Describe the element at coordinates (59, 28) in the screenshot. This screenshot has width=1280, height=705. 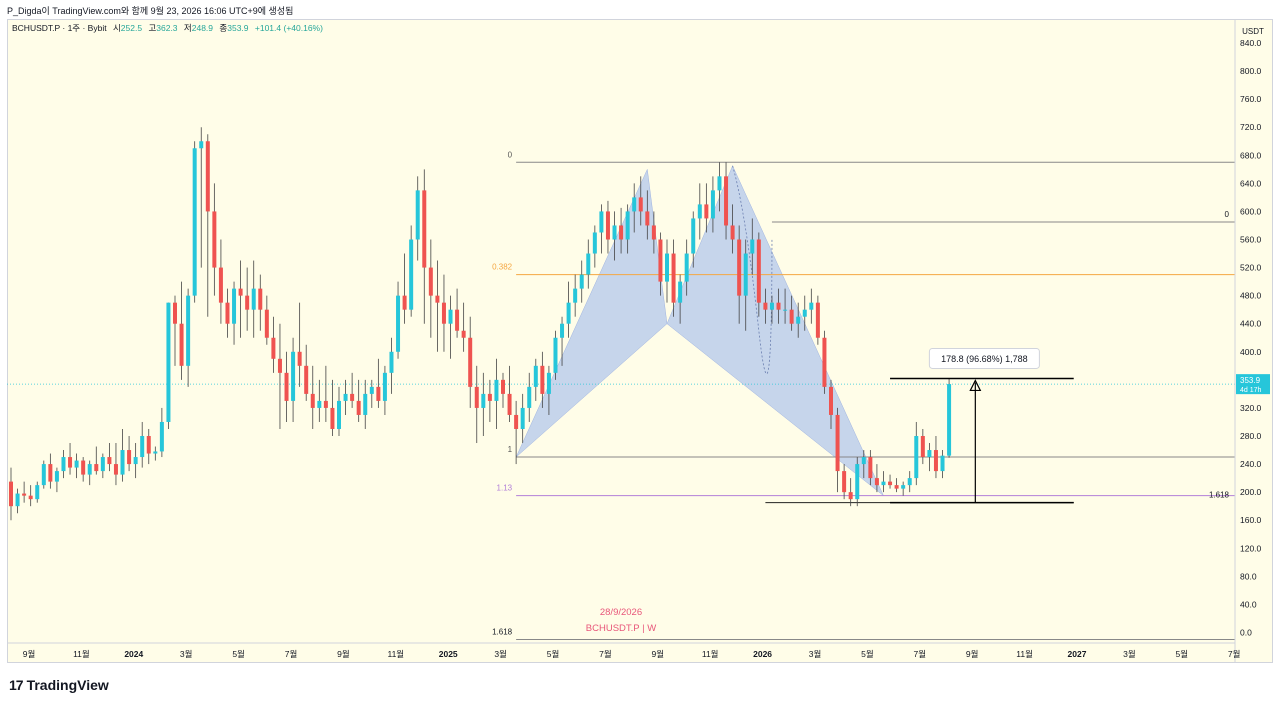
I see `legend-symbol: BCHUSDT.P · 1주 · Bybit` at that location.